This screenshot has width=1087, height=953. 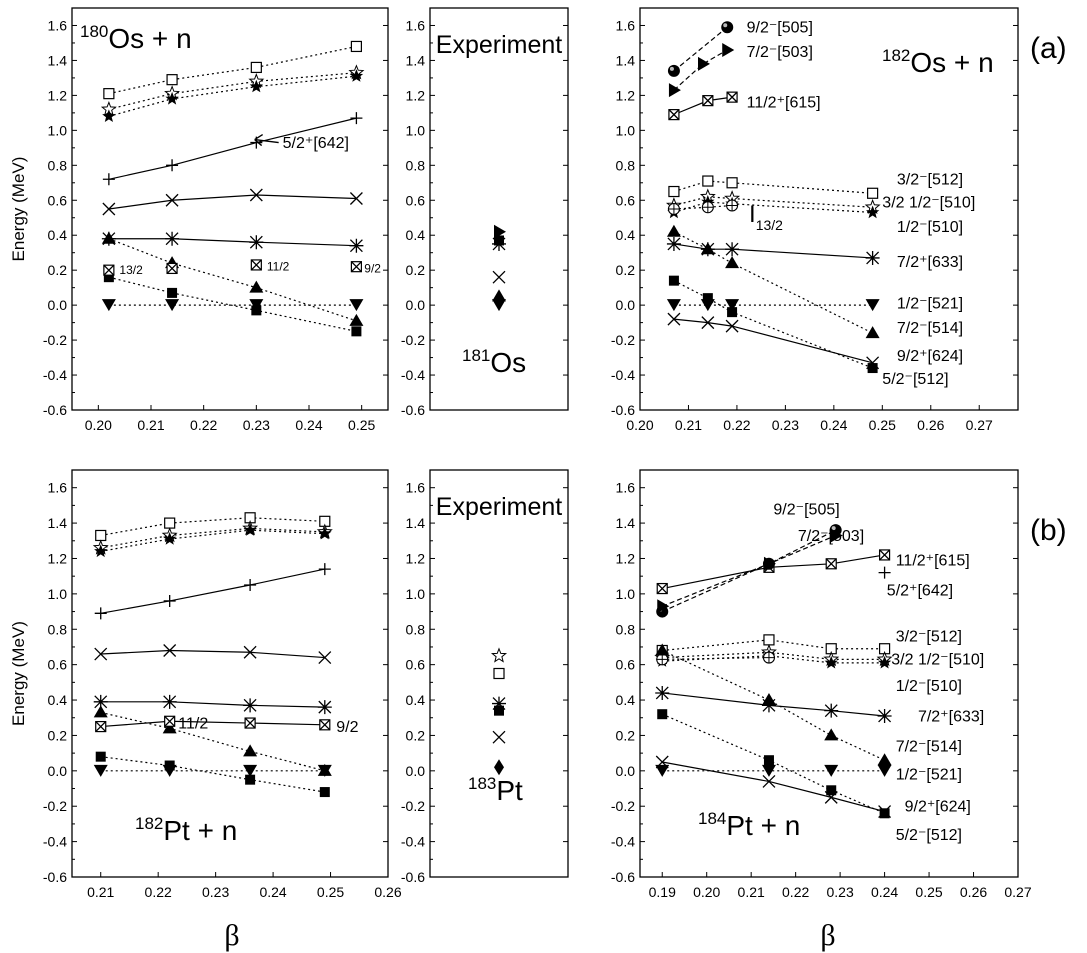 I want to click on nucleus-label: 184Pt + n, so click(x=749, y=825).